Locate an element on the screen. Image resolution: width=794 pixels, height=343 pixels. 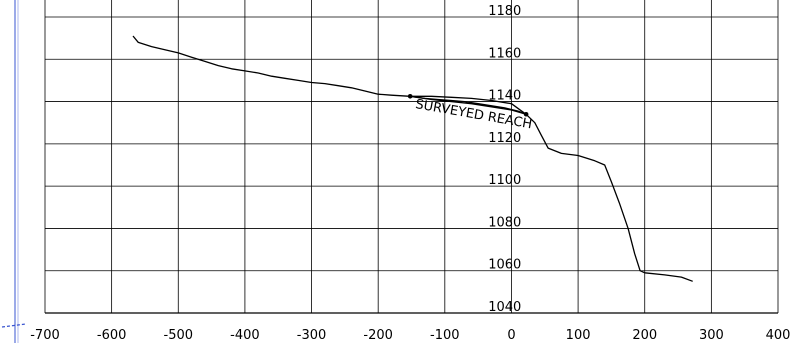
left-margin-artifacts is located at coordinates (14, 171).